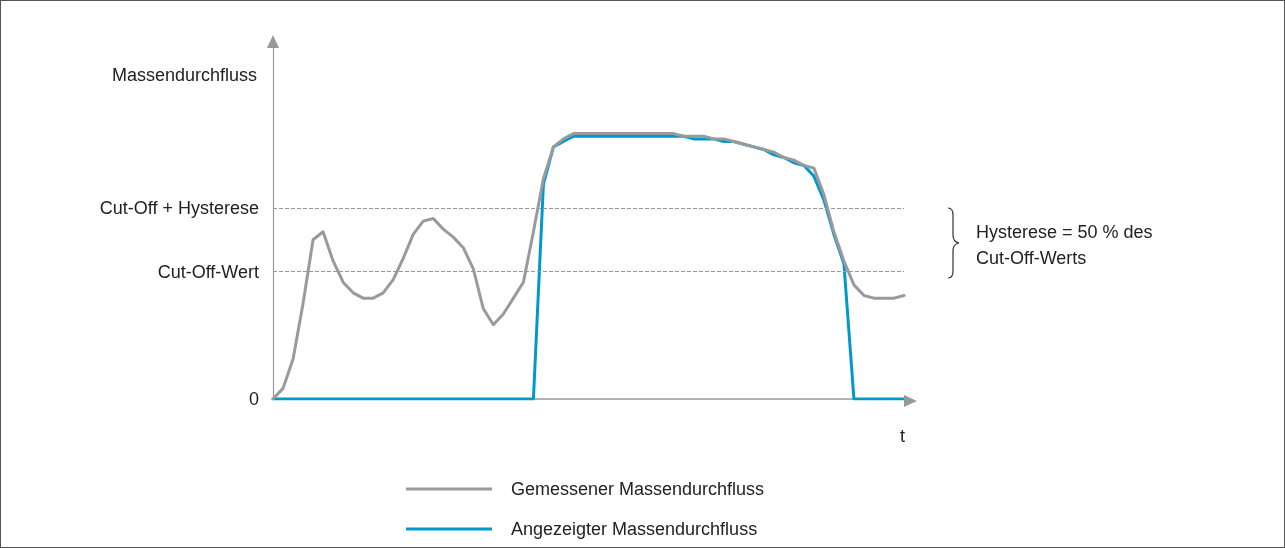 The width and height of the screenshot is (1285, 548). What do you see at coordinates (253, 399) in the screenshot?
I see `text: 0` at bounding box center [253, 399].